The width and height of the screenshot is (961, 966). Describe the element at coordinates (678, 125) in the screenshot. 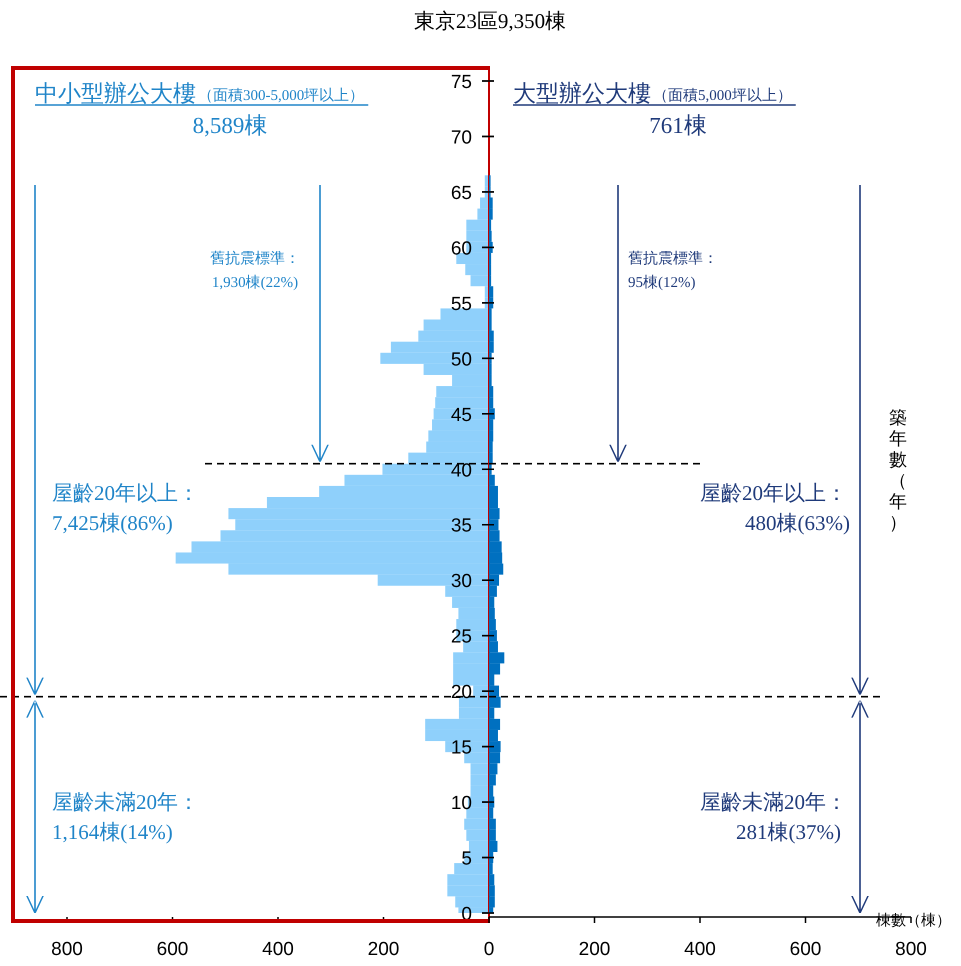

I see `annotation: 761棟` at that location.